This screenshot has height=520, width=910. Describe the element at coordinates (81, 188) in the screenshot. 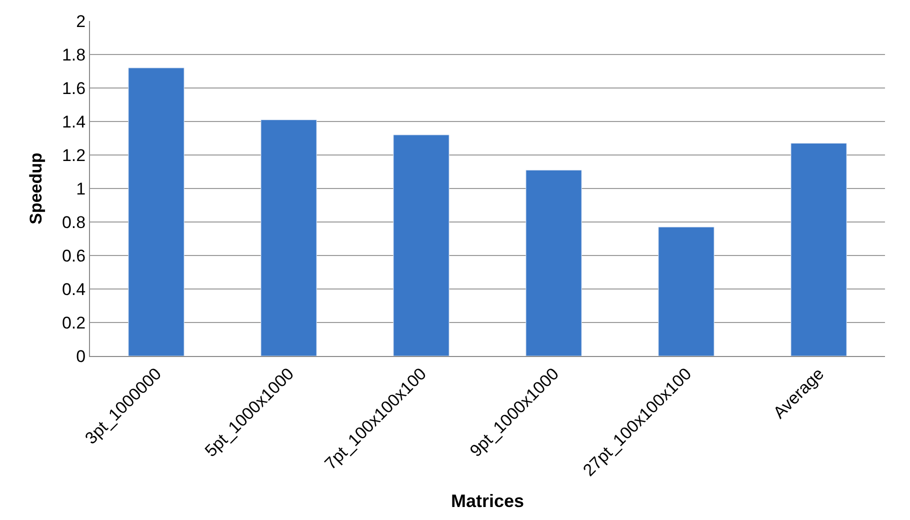

I see `y-tick-label: 1` at that location.